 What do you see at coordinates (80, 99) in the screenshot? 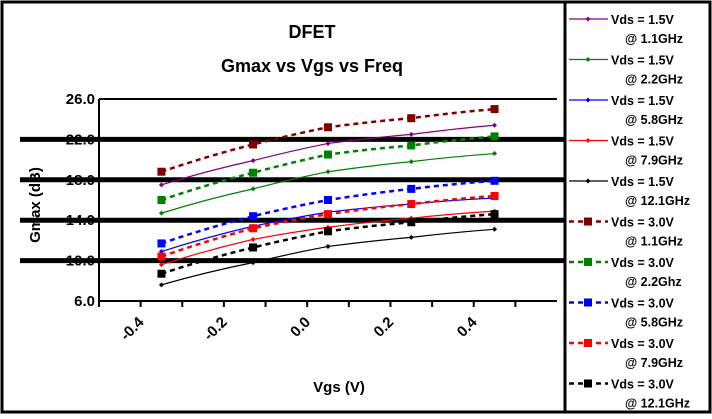
I see `y-tick-label: 26.0` at bounding box center [80, 99].